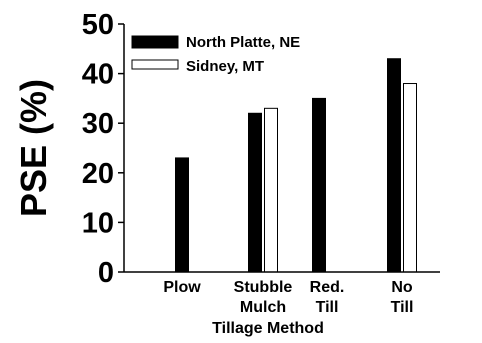 This screenshot has height=343, width=482. What do you see at coordinates (98, 124) in the screenshot?
I see `y-tick-label: 30` at bounding box center [98, 124].